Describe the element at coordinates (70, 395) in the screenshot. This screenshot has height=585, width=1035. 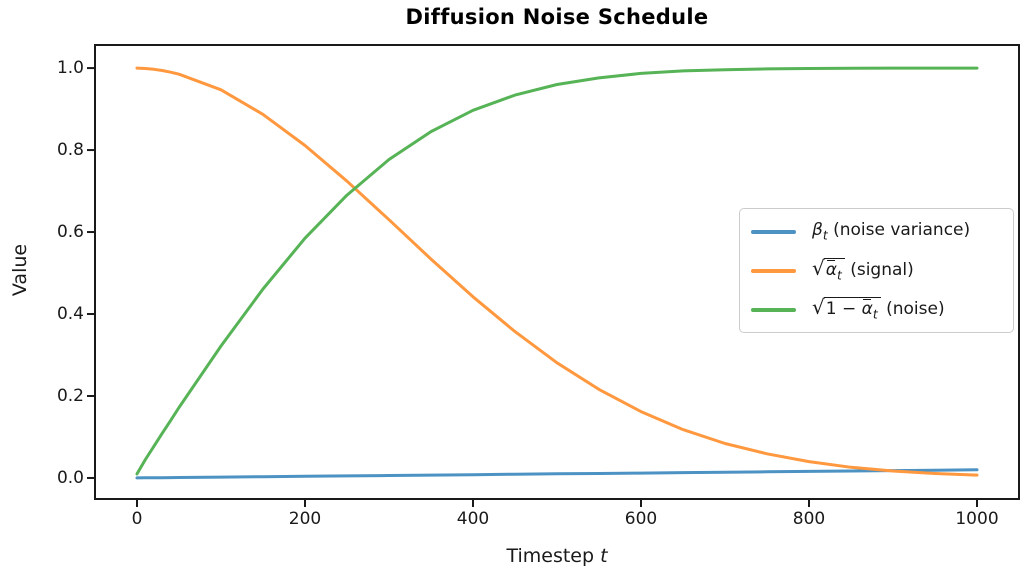
I see `y-tick-label: 0.2` at that location.